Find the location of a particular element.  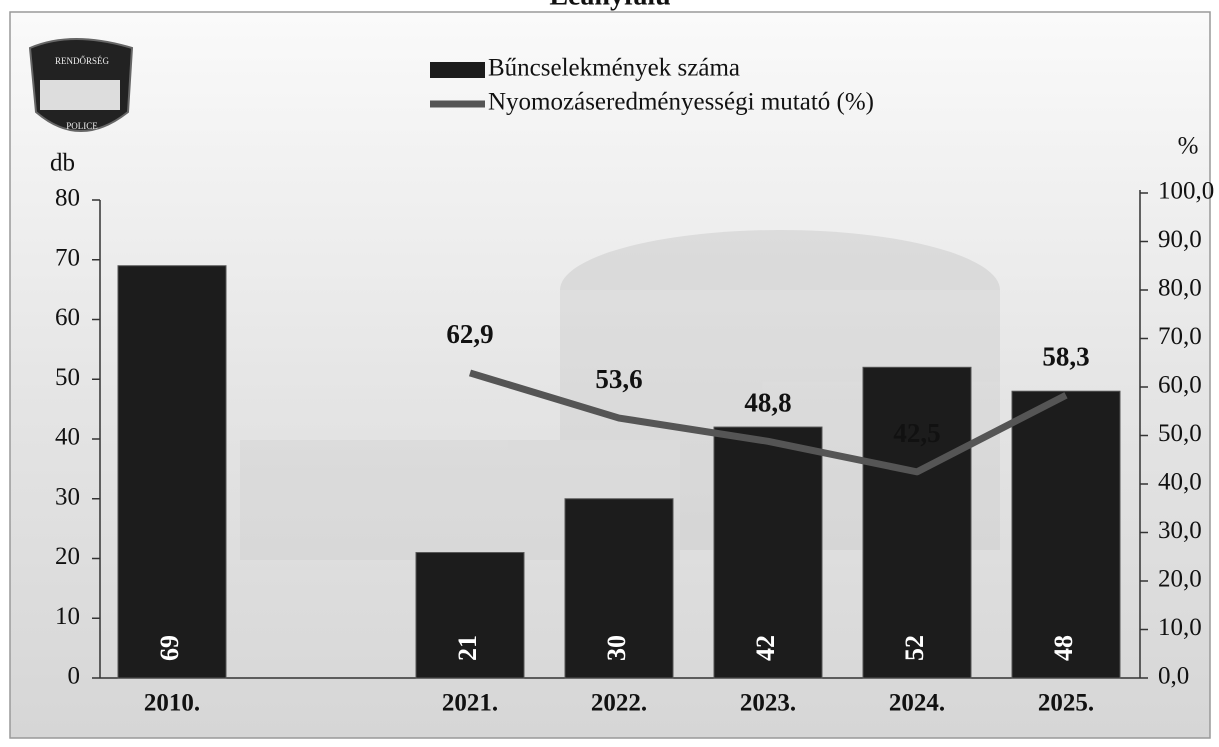

y-tick-label: 60 is located at coordinates (67, 317).